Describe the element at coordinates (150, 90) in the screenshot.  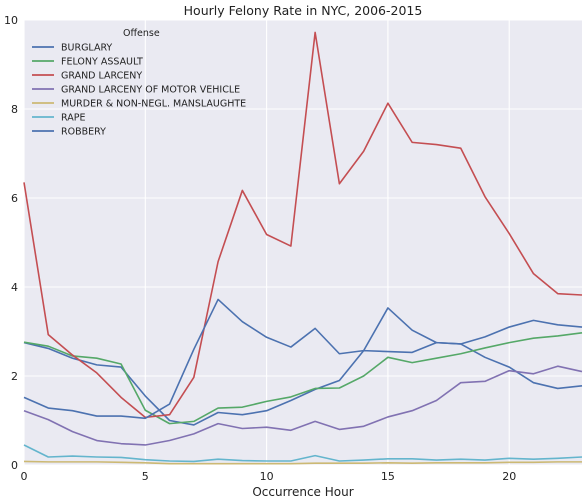
I see `legend-entry-label: GRAND LARCENY OF MOTOR VEHICLE` at that location.